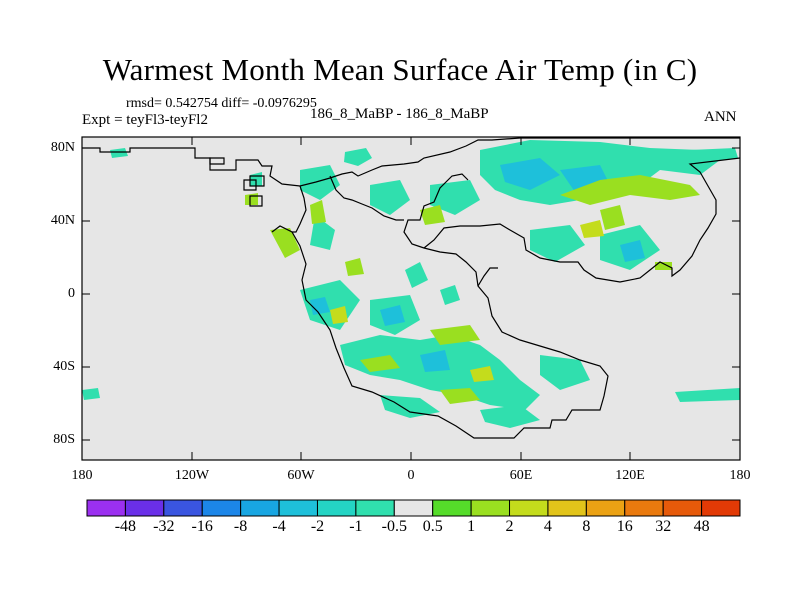 This screenshot has height=600, width=800. Describe the element at coordinates (701, 526) in the screenshot. I see `colorbar-label: 48` at that location.